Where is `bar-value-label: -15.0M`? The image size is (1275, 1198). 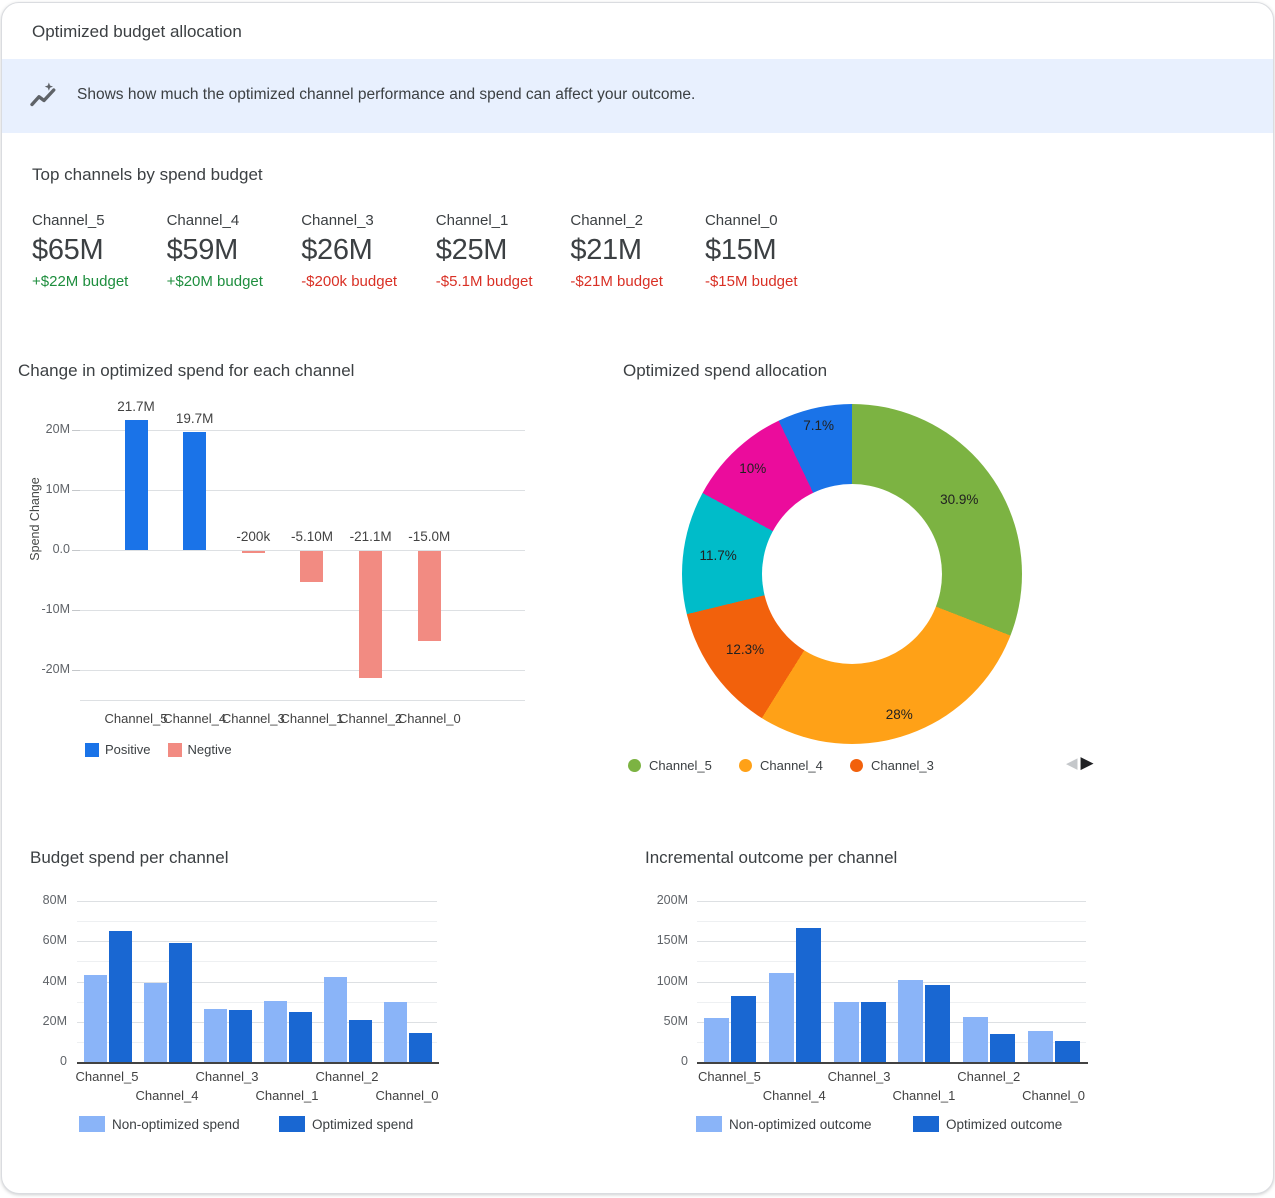
bar-value-label: -15.0M is located at coordinates (429, 536).